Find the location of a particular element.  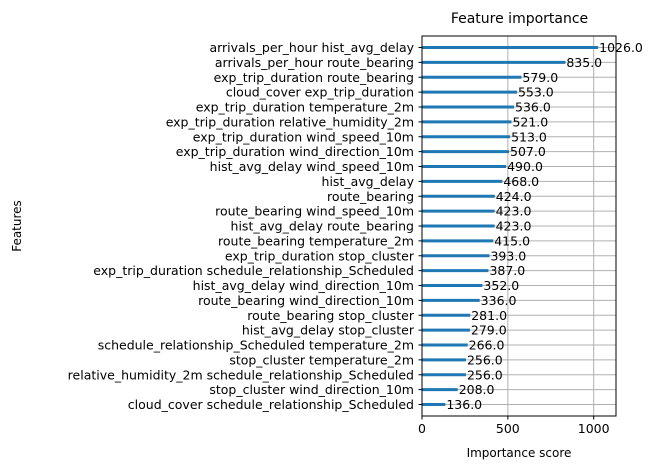

x-tick-label: 1000 is located at coordinates (594, 428).